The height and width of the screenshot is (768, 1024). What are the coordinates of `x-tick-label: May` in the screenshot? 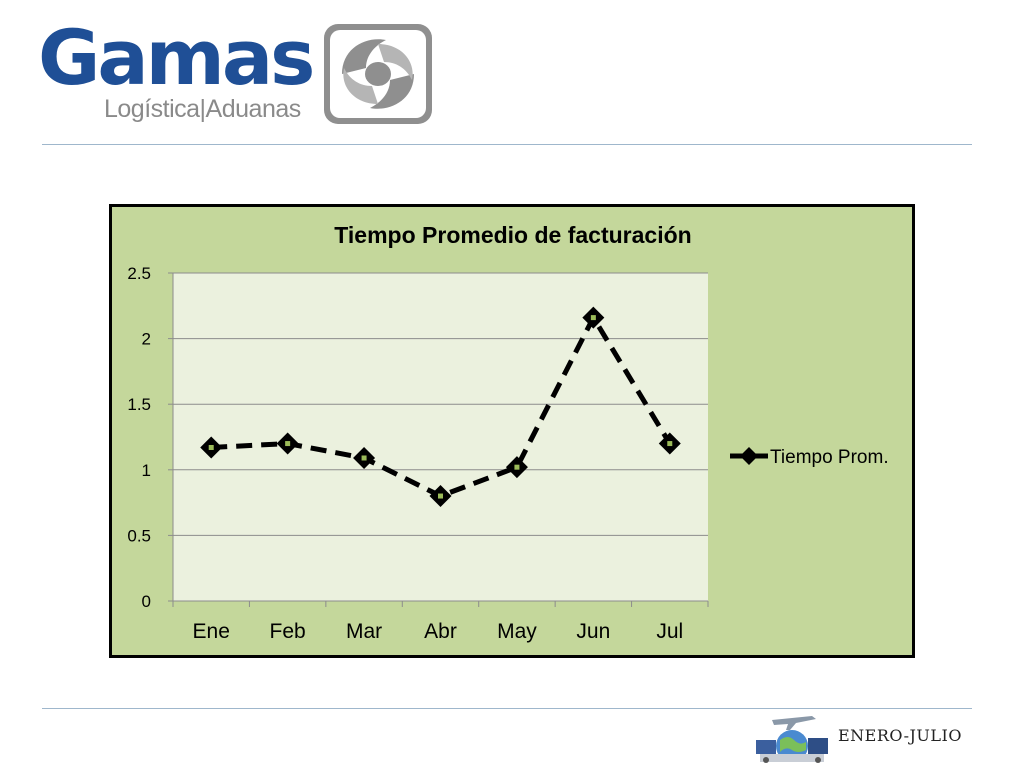 It's located at (517, 631).